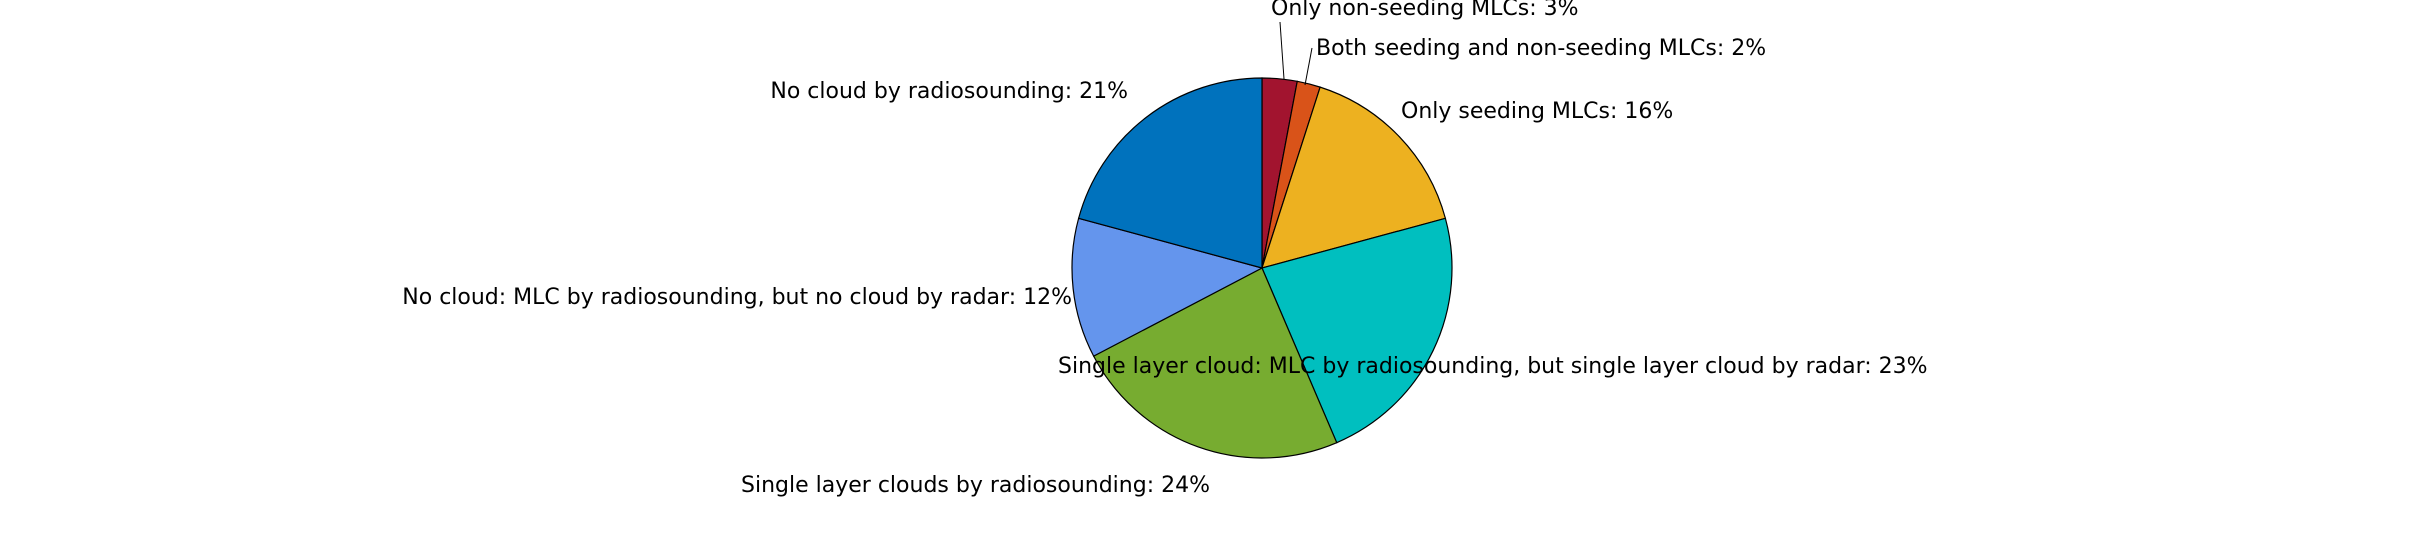 The width and height of the screenshot is (2416, 552). I want to click on leader-lines, so click(1296, 53).